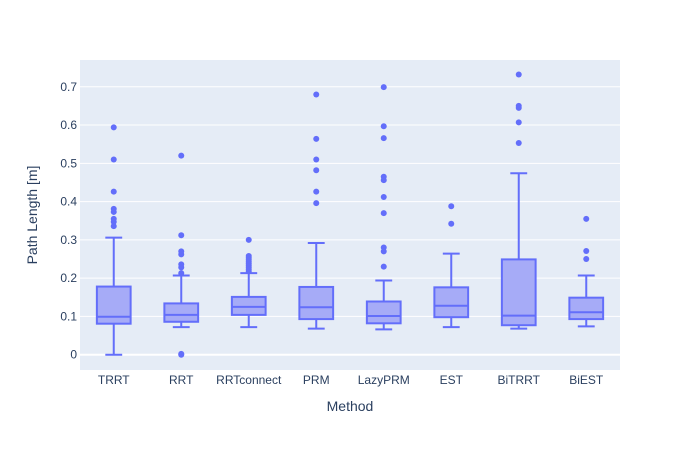  Describe the element at coordinates (451, 266) in the screenshot. I see `box-est` at that location.